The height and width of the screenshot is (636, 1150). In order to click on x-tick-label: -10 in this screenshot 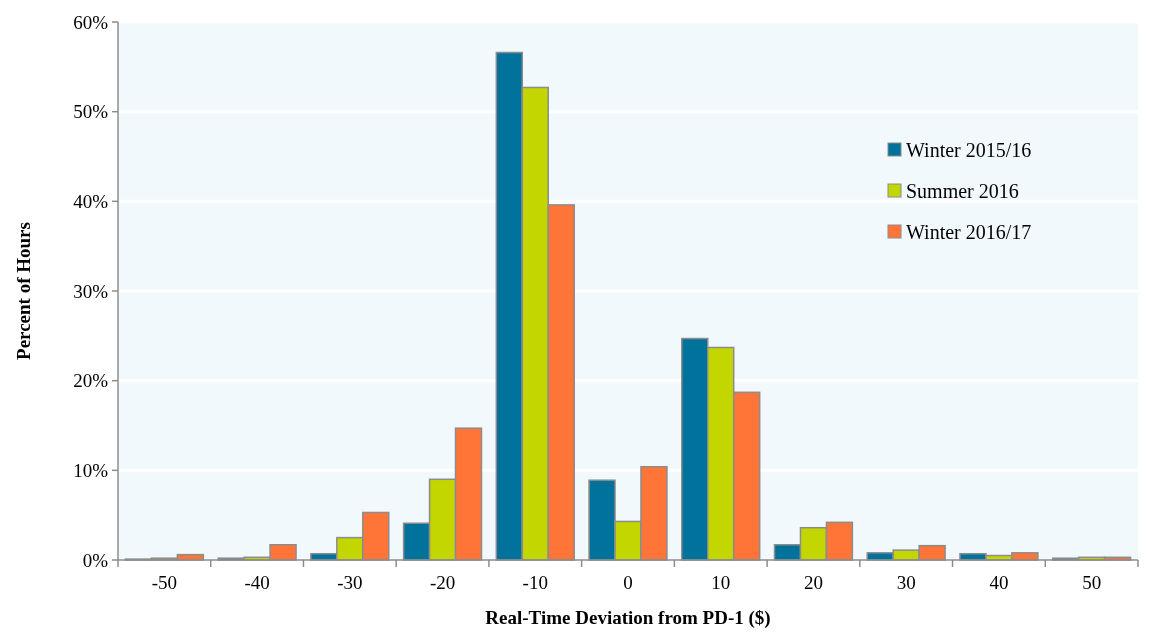, I will do `click(535, 582)`.